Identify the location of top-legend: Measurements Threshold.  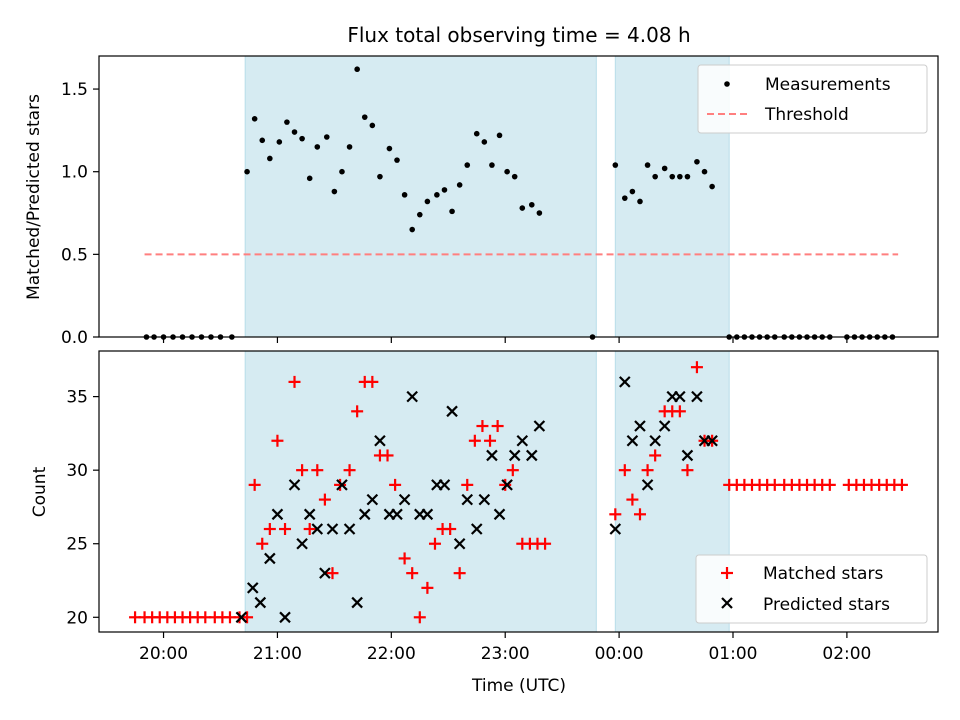
(812, 99).